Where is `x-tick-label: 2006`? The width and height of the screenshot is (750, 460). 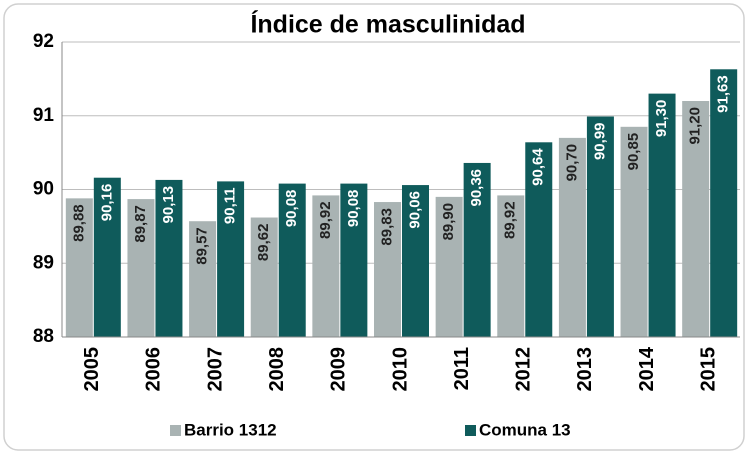
x-tick-label: 2006 is located at coordinates (154, 369).